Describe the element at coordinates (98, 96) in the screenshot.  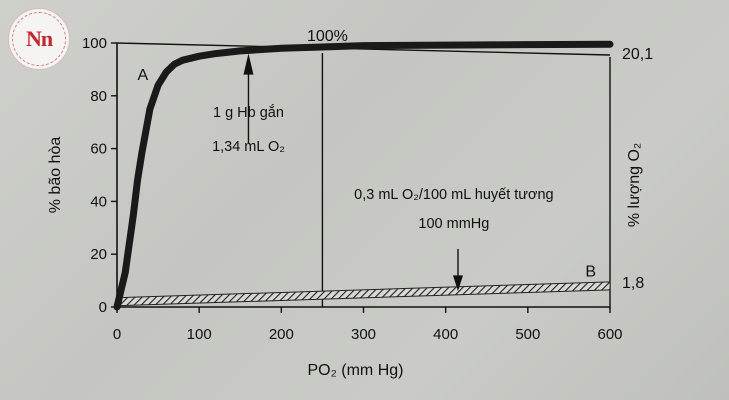
I see `y-tick-label: 80` at that location.